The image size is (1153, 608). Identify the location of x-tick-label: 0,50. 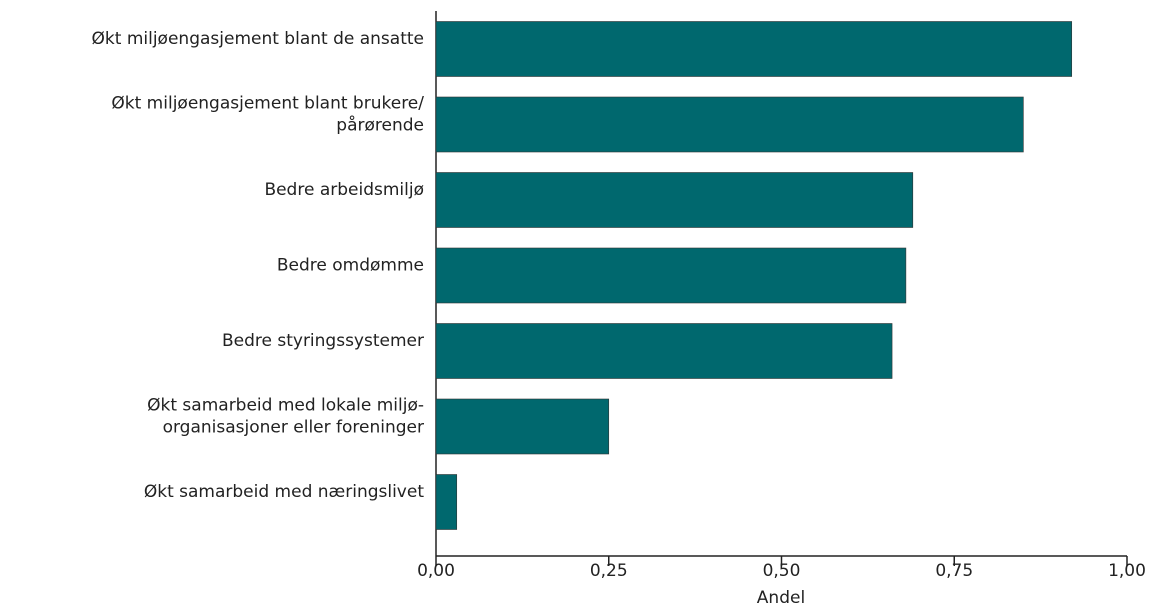
(782, 571).